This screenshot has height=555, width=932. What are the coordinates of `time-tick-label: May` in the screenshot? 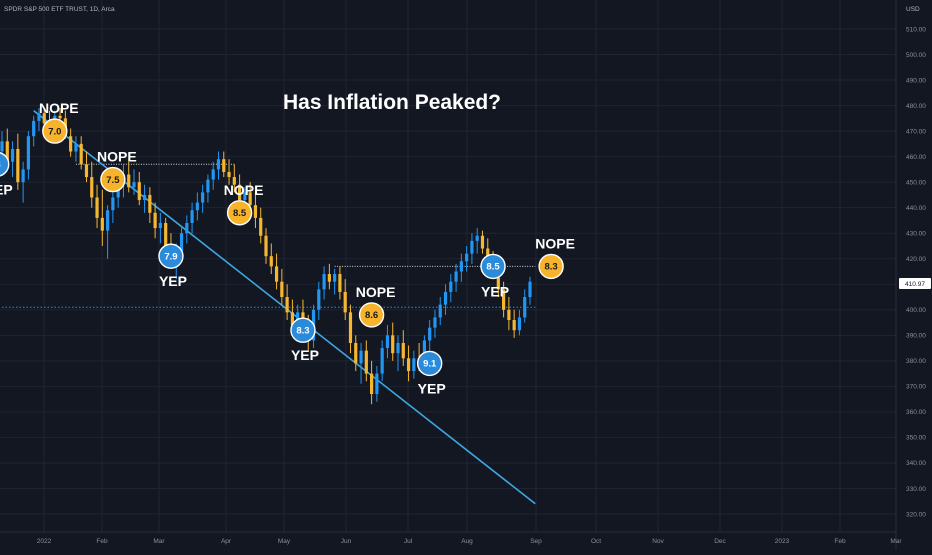 It's located at (284, 541).